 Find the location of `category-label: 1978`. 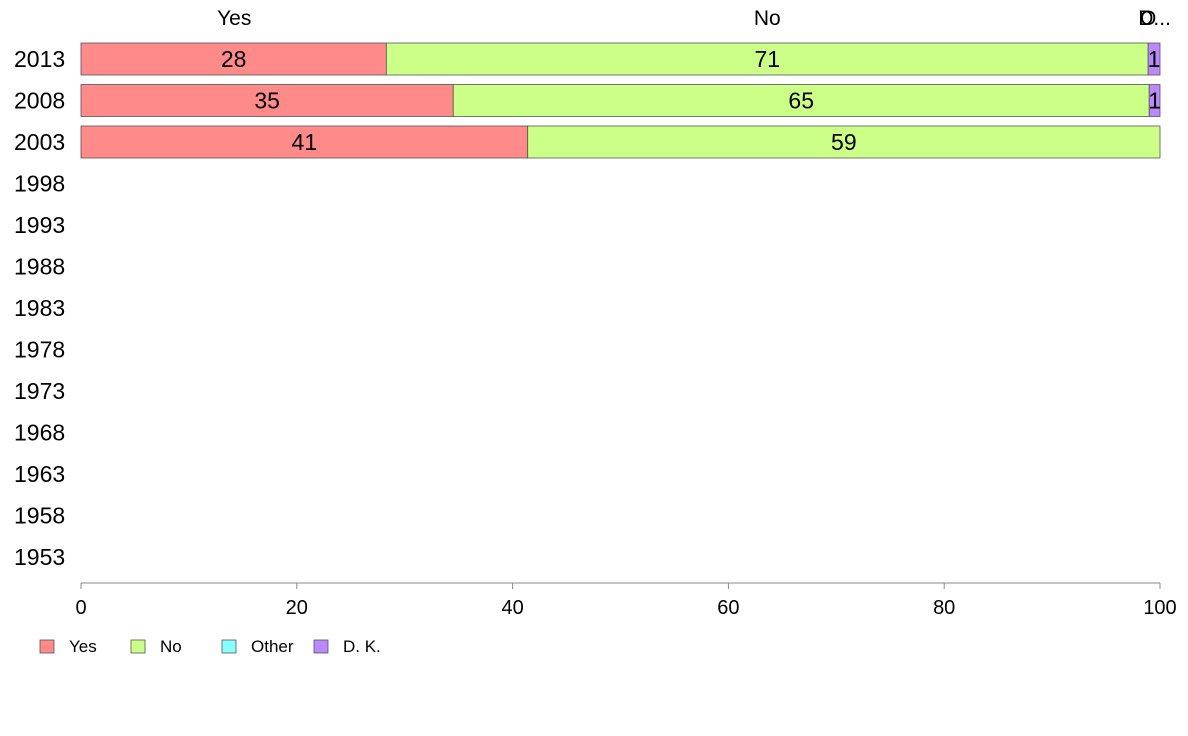

category-label: 1978 is located at coordinates (39, 350).